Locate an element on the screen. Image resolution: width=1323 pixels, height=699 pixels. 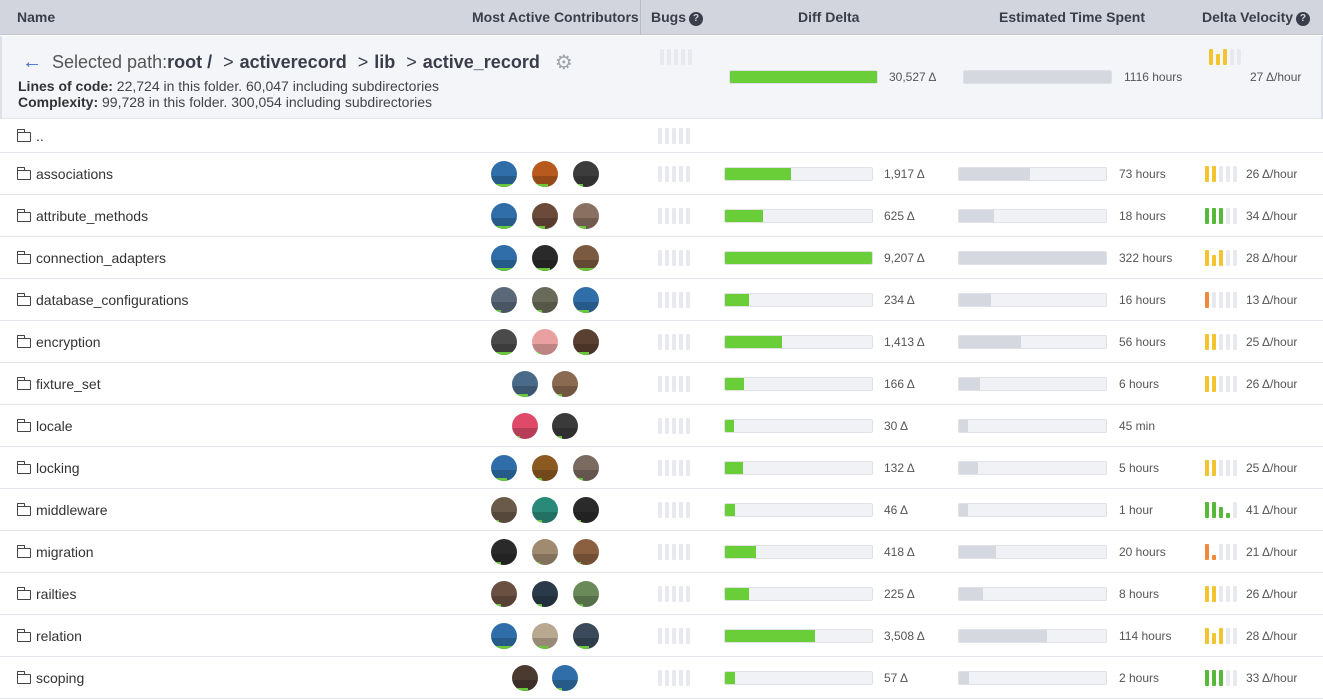
folder-name: migration is located at coordinates (55, 552).